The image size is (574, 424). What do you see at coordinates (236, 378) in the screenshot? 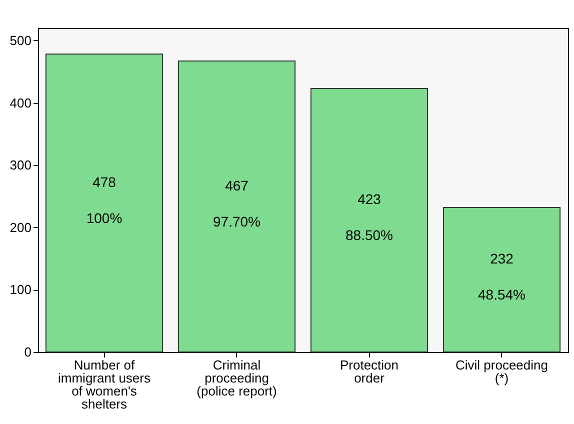
I see `x-tick-label: Criminal proceeding (police report)` at bounding box center [236, 378].